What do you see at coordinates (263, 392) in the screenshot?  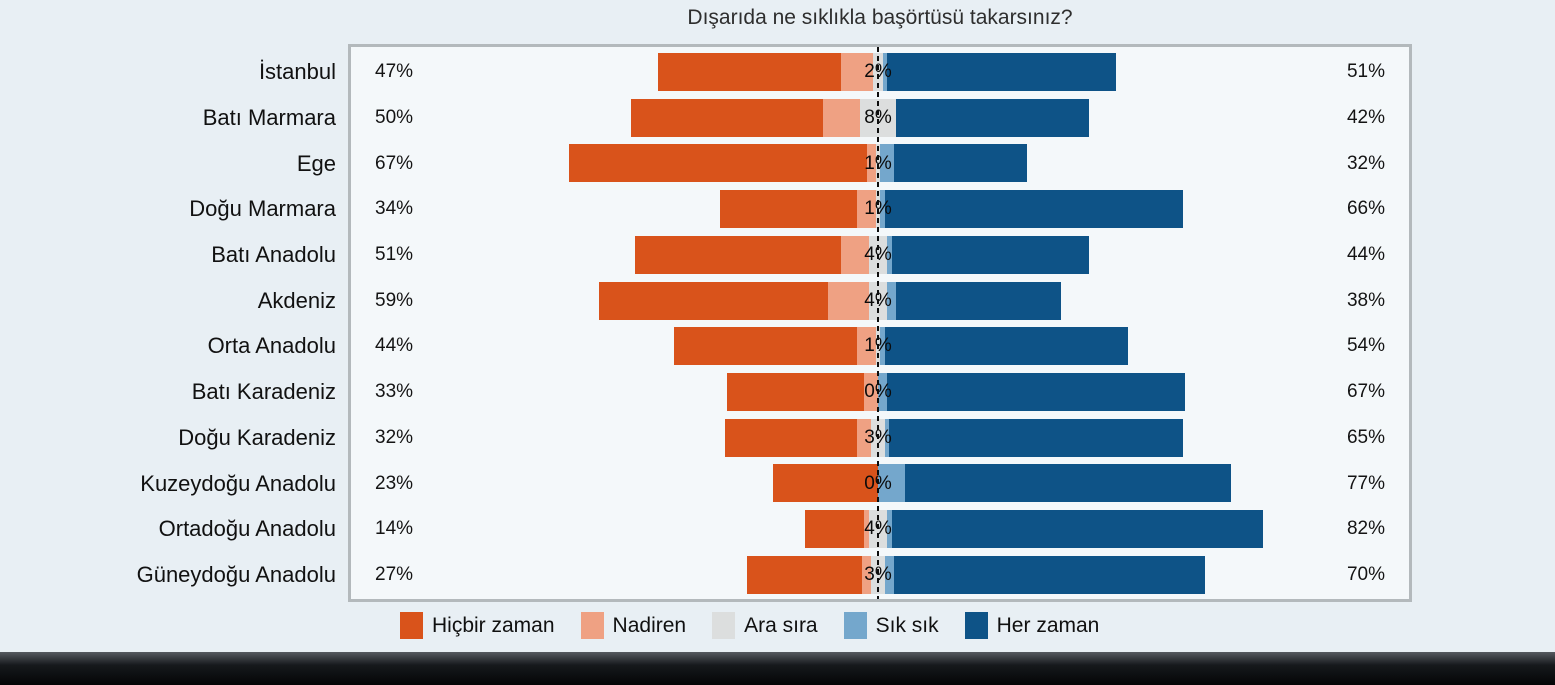 I see `region-label: Batı Karadeniz` at bounding box center [263, 392].